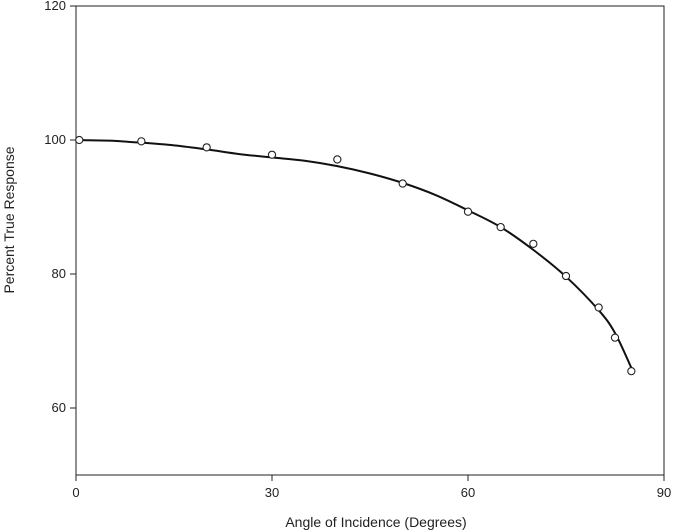  Describe the element at coordinates (375, 522) in the screenshot. I see `x-axis-title: Angle of Incidence (Degrees)` at that location.